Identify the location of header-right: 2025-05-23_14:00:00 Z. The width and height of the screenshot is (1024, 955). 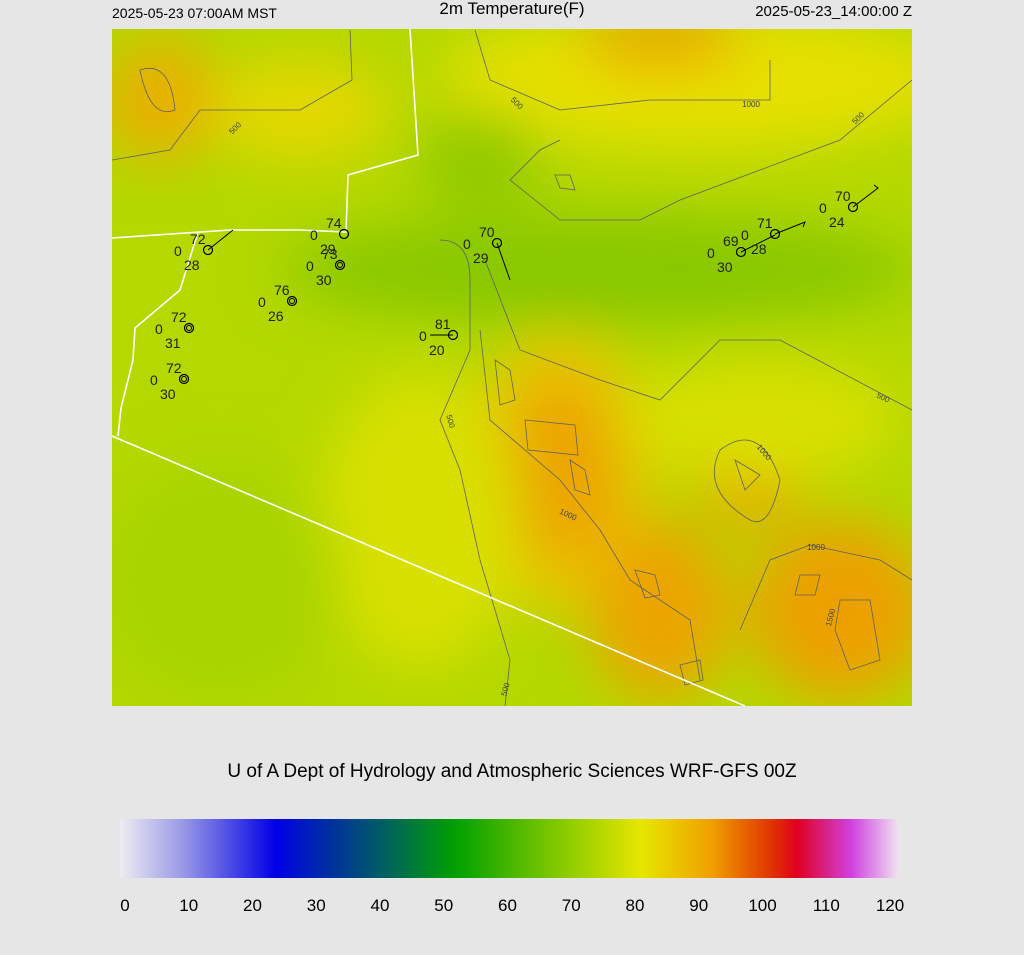
(833, 11).